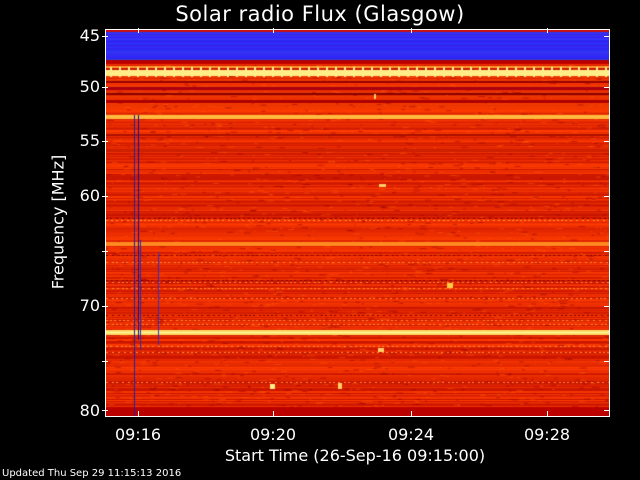  I want to click on x-tick-label: 09:24, so click(411, 434).